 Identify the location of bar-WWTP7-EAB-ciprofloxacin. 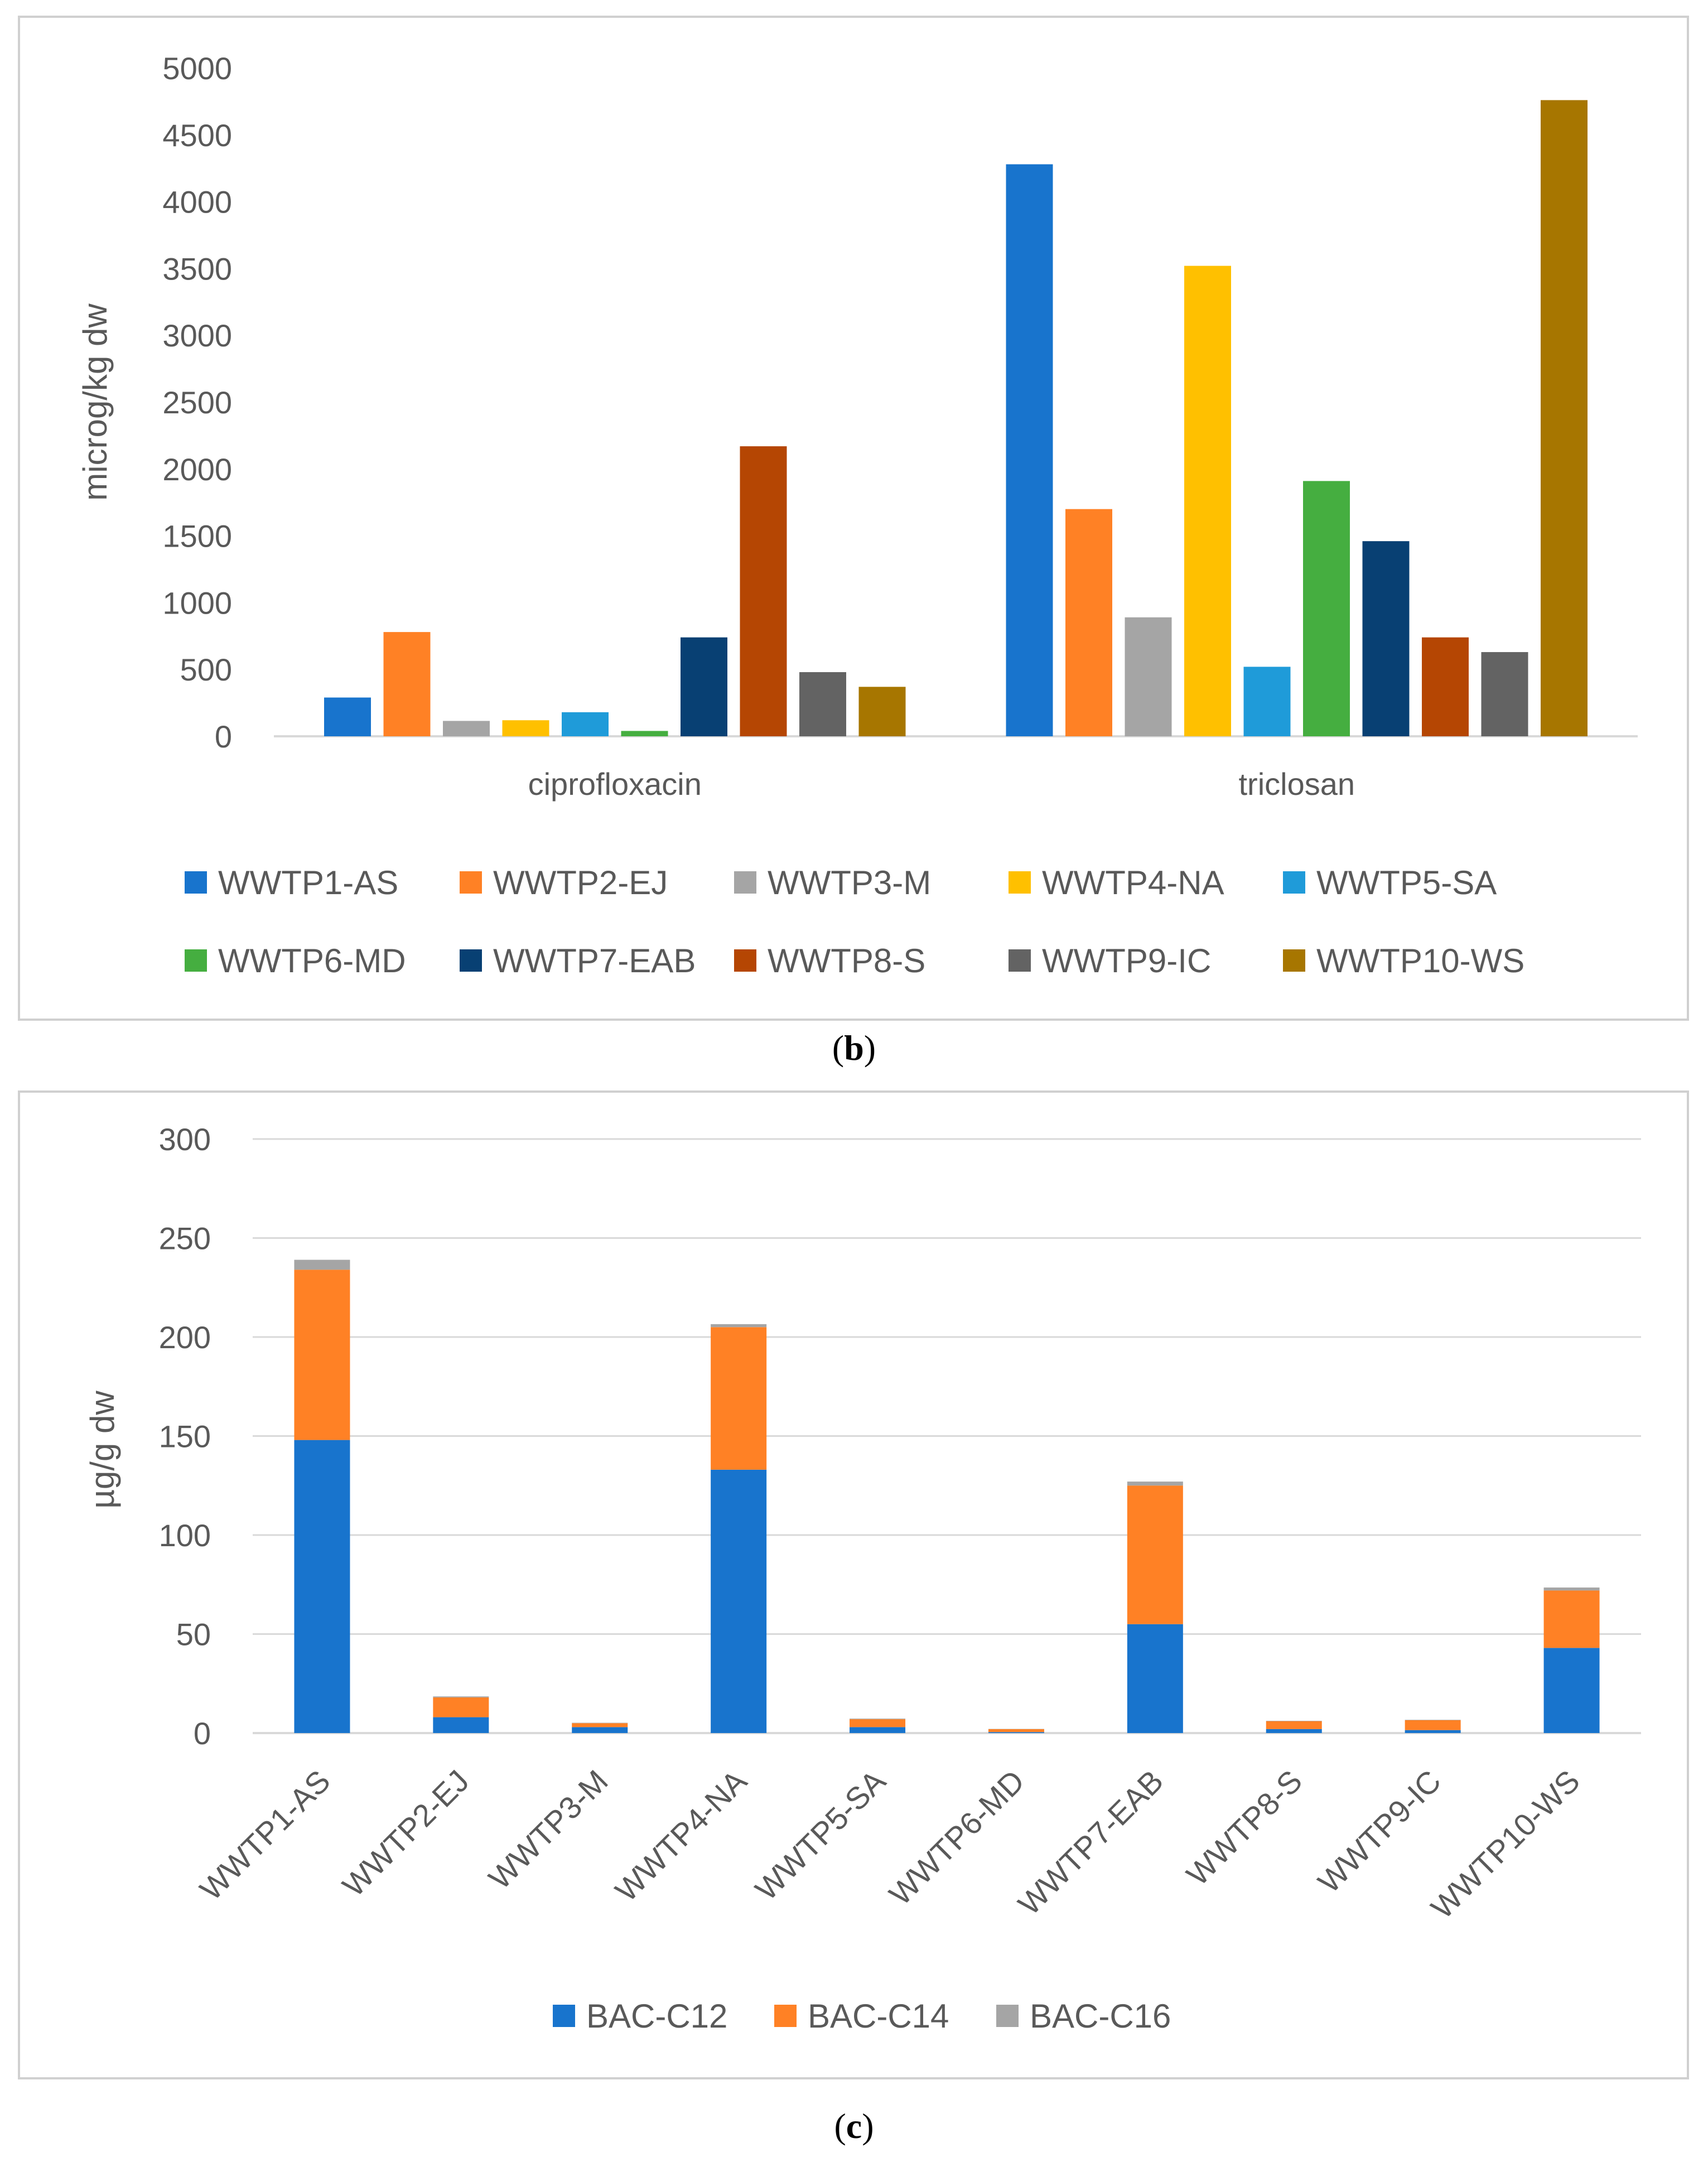
(704, 686).